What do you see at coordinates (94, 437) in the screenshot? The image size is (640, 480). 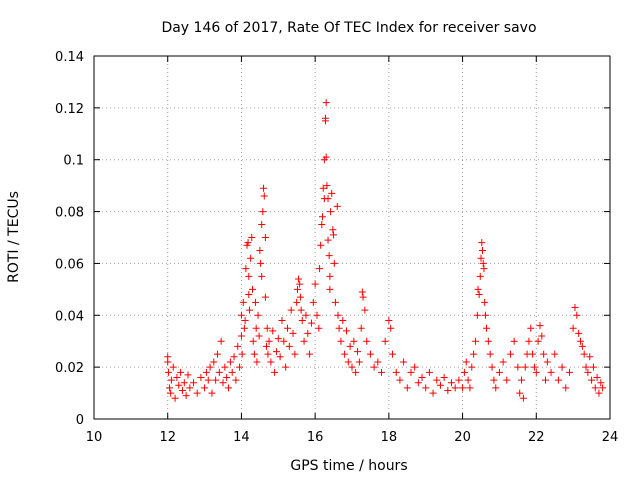 I see `x-tick-label: 10` at bounding box center [94, 437].